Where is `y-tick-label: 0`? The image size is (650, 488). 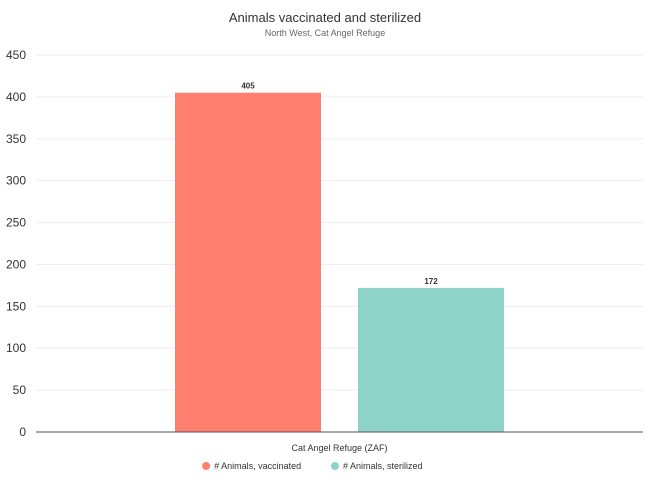 y-tick-label: 0 is located at coordinates (22, 432).